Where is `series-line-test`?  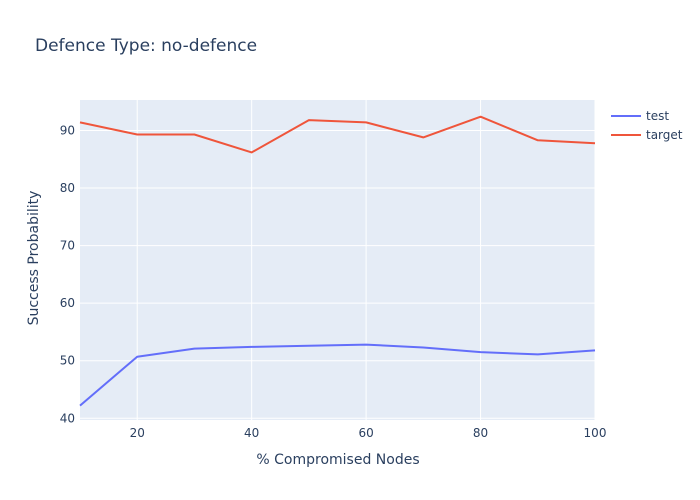 series-line-test is located at coordinates (337, 375).